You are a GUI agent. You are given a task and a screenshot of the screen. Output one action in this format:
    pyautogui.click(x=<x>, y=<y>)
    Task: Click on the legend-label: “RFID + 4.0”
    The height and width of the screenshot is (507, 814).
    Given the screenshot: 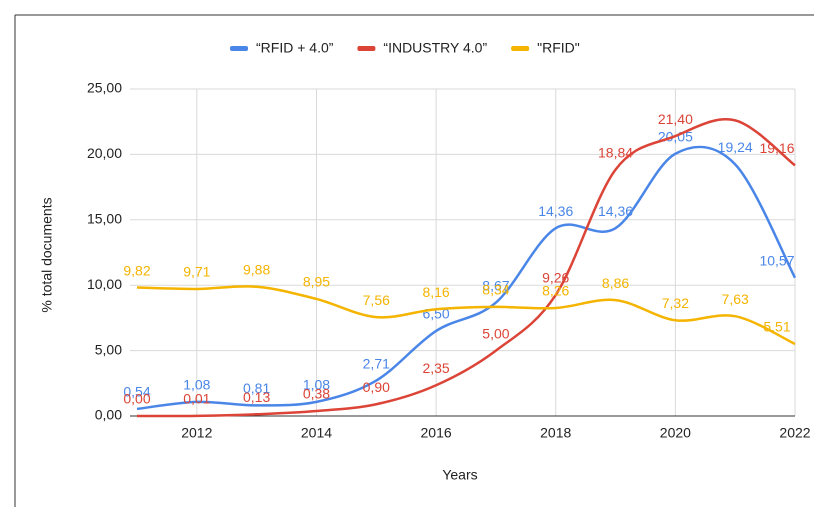 What is the action you would take?
    pyautogui.click(x=295, y=48)
    